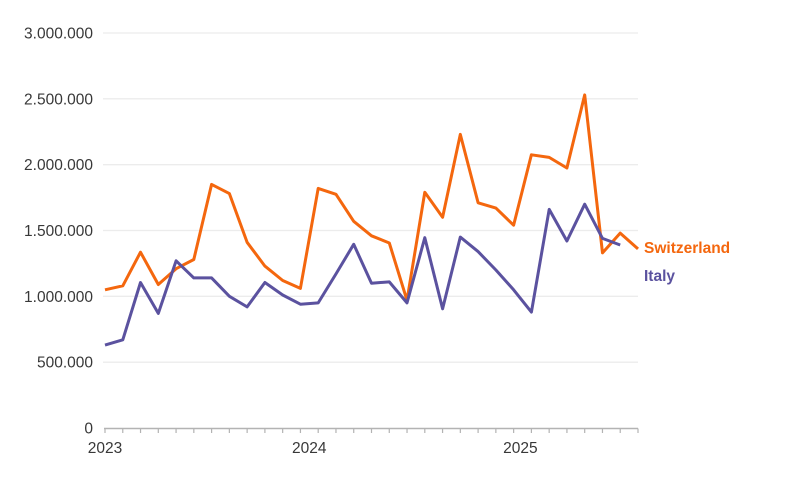  I want to click on y-tick-label: 3.000.000, so click(58, 34).